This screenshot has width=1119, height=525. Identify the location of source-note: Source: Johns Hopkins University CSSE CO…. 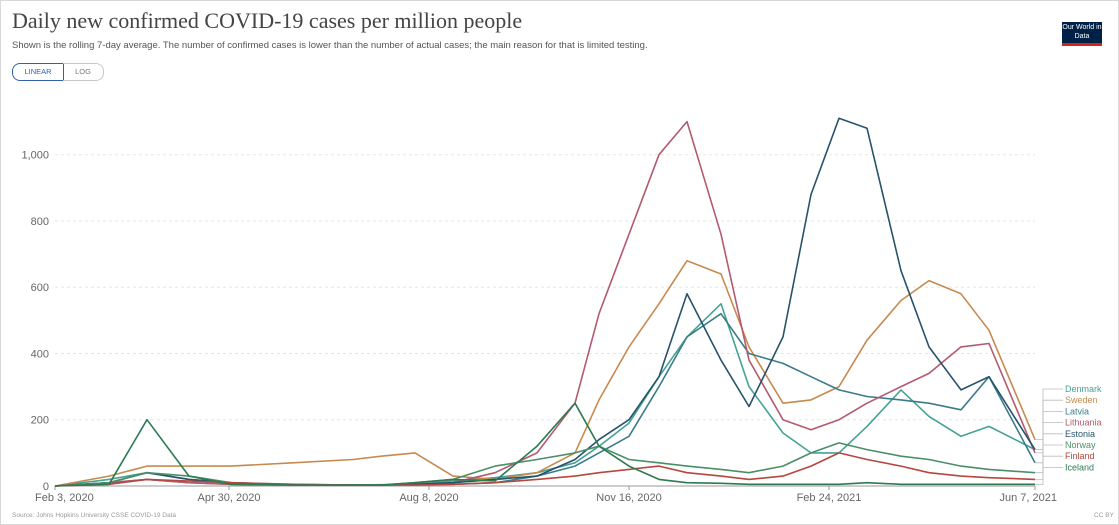
(94, 515).